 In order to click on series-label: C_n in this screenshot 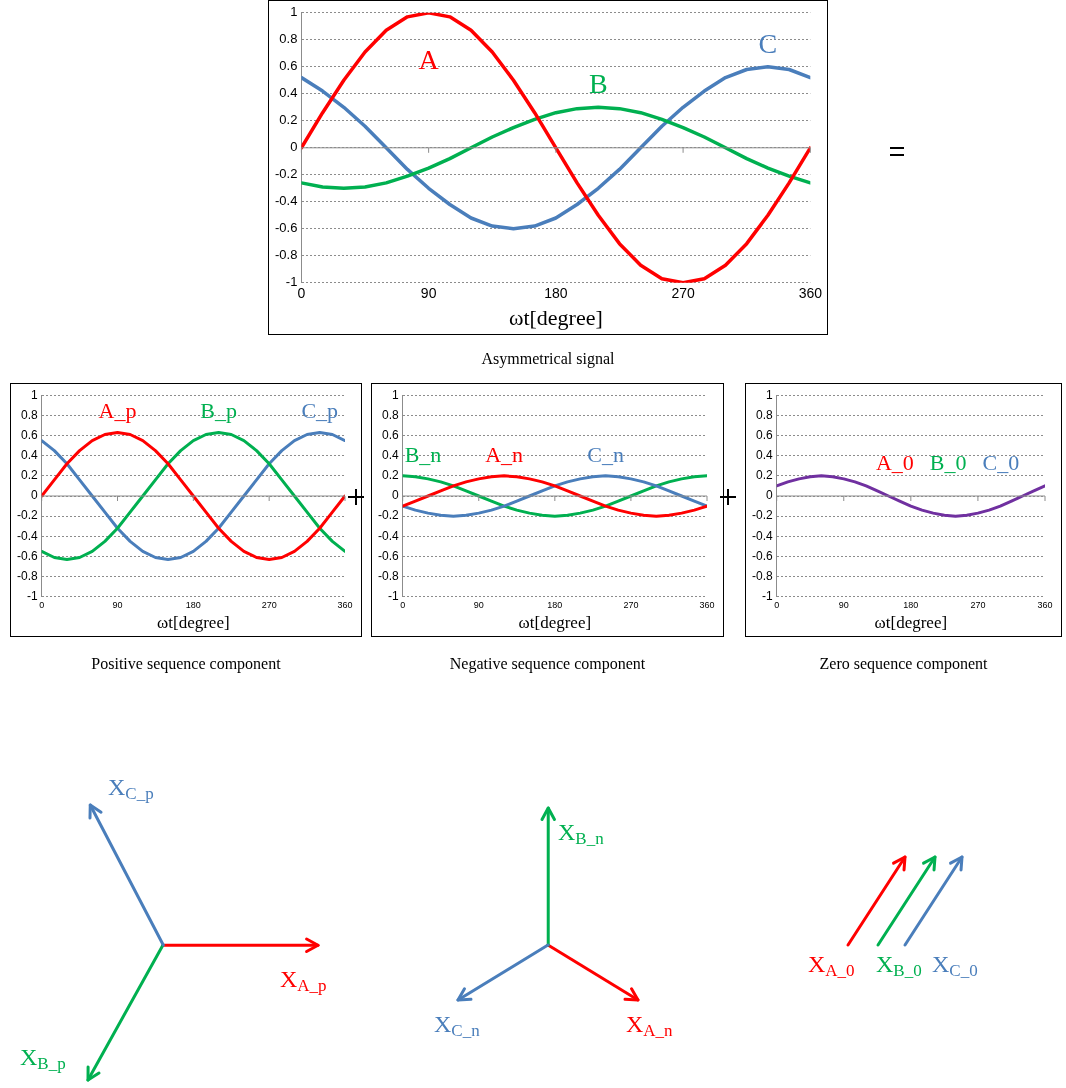, I will do `click(605, 454)`.